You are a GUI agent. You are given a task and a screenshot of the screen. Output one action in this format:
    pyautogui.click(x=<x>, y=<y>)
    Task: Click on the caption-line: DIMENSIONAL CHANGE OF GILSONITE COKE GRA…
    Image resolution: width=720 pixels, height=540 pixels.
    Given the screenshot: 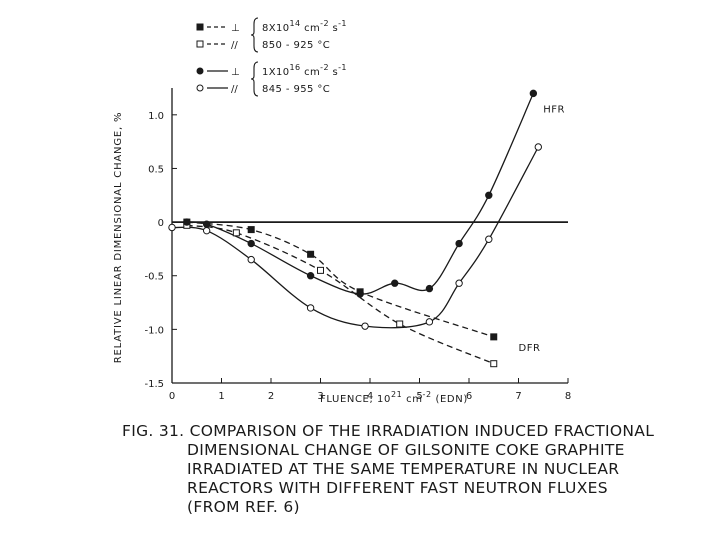 What is the action you would take?
    pyautogui.click(x=406, y=450)
    